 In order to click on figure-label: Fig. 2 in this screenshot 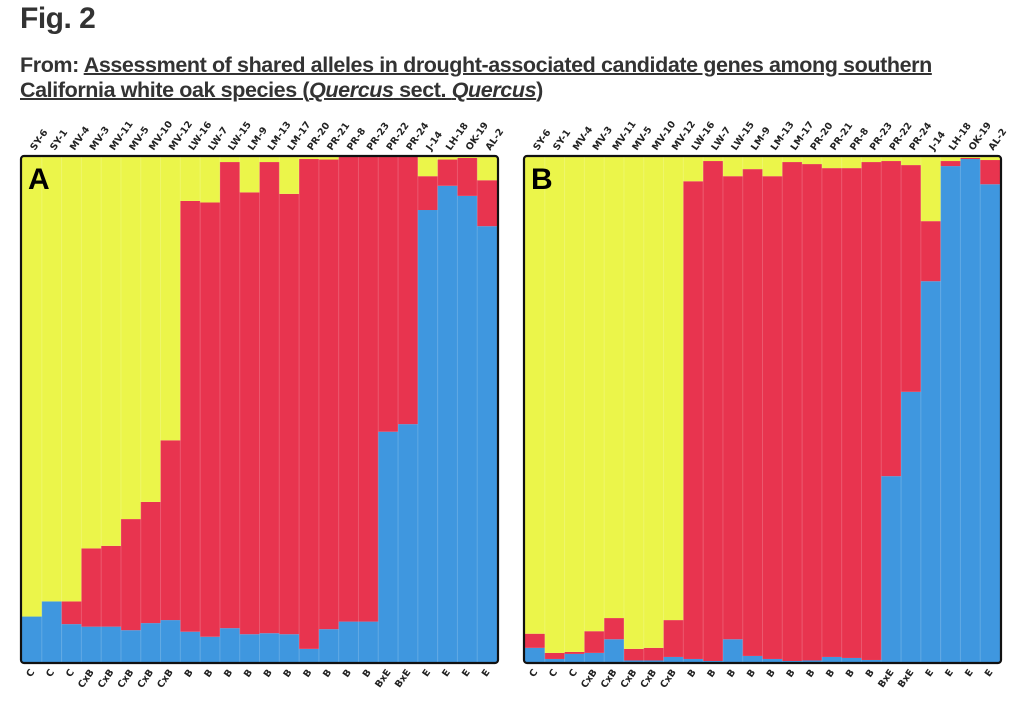, I will do `click(58, 18)`.